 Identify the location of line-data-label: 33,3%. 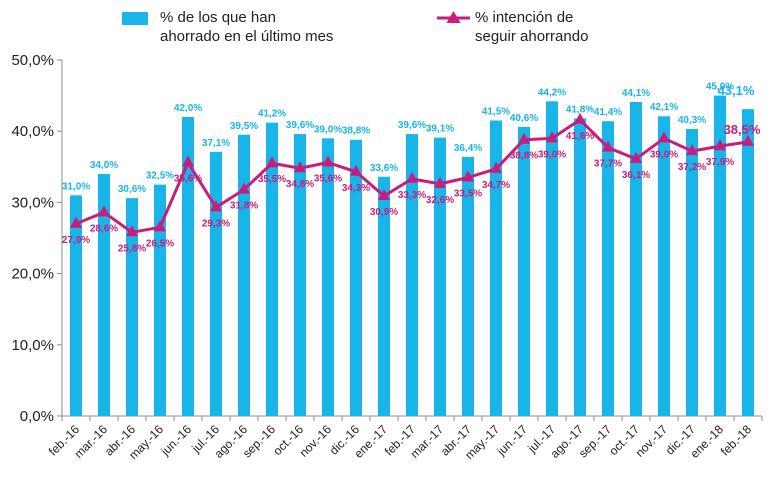
(412, 195).